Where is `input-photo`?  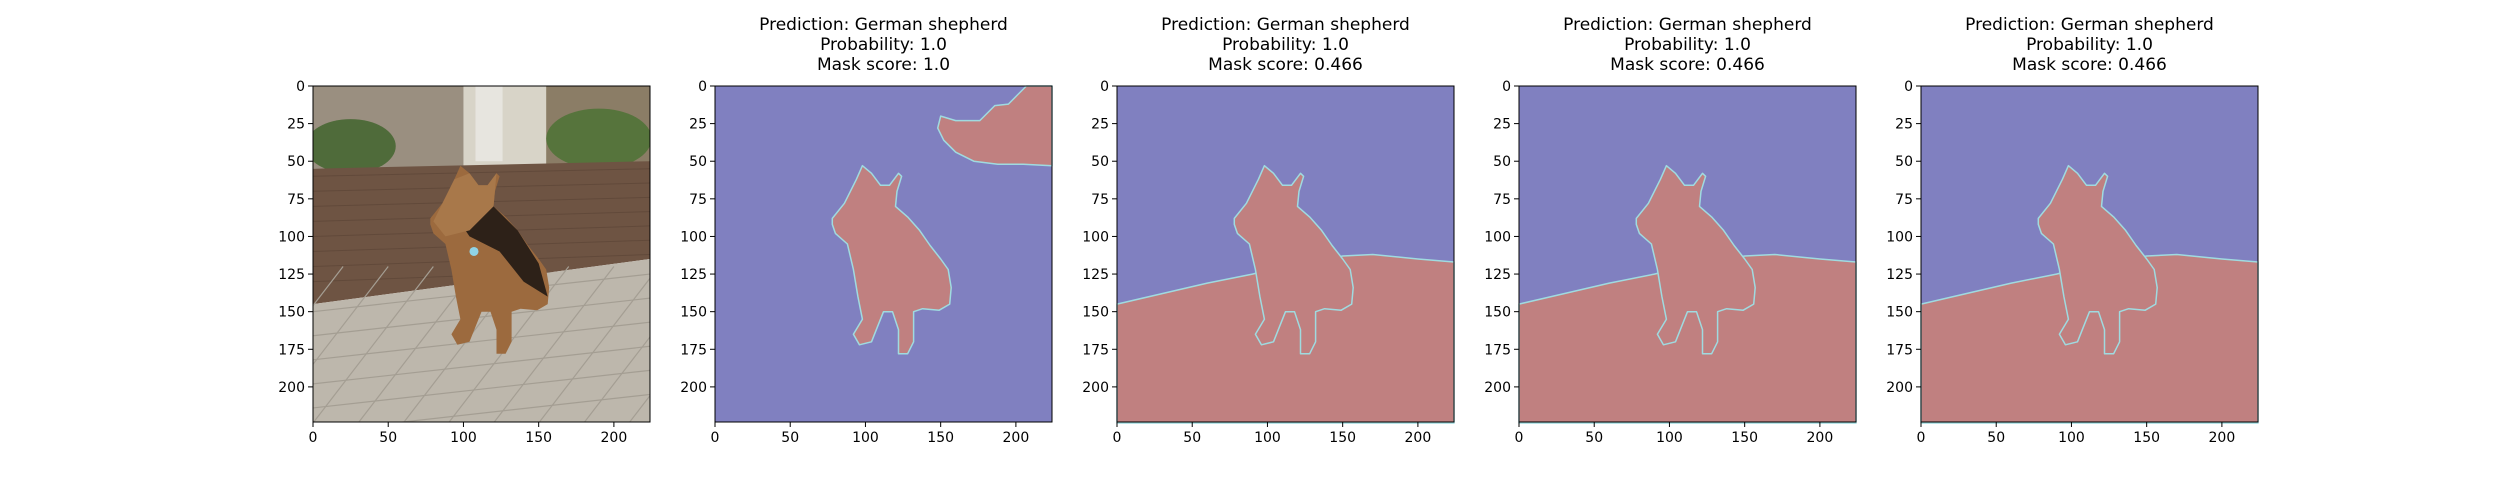 input-photo is located at coordinates (481, 254).